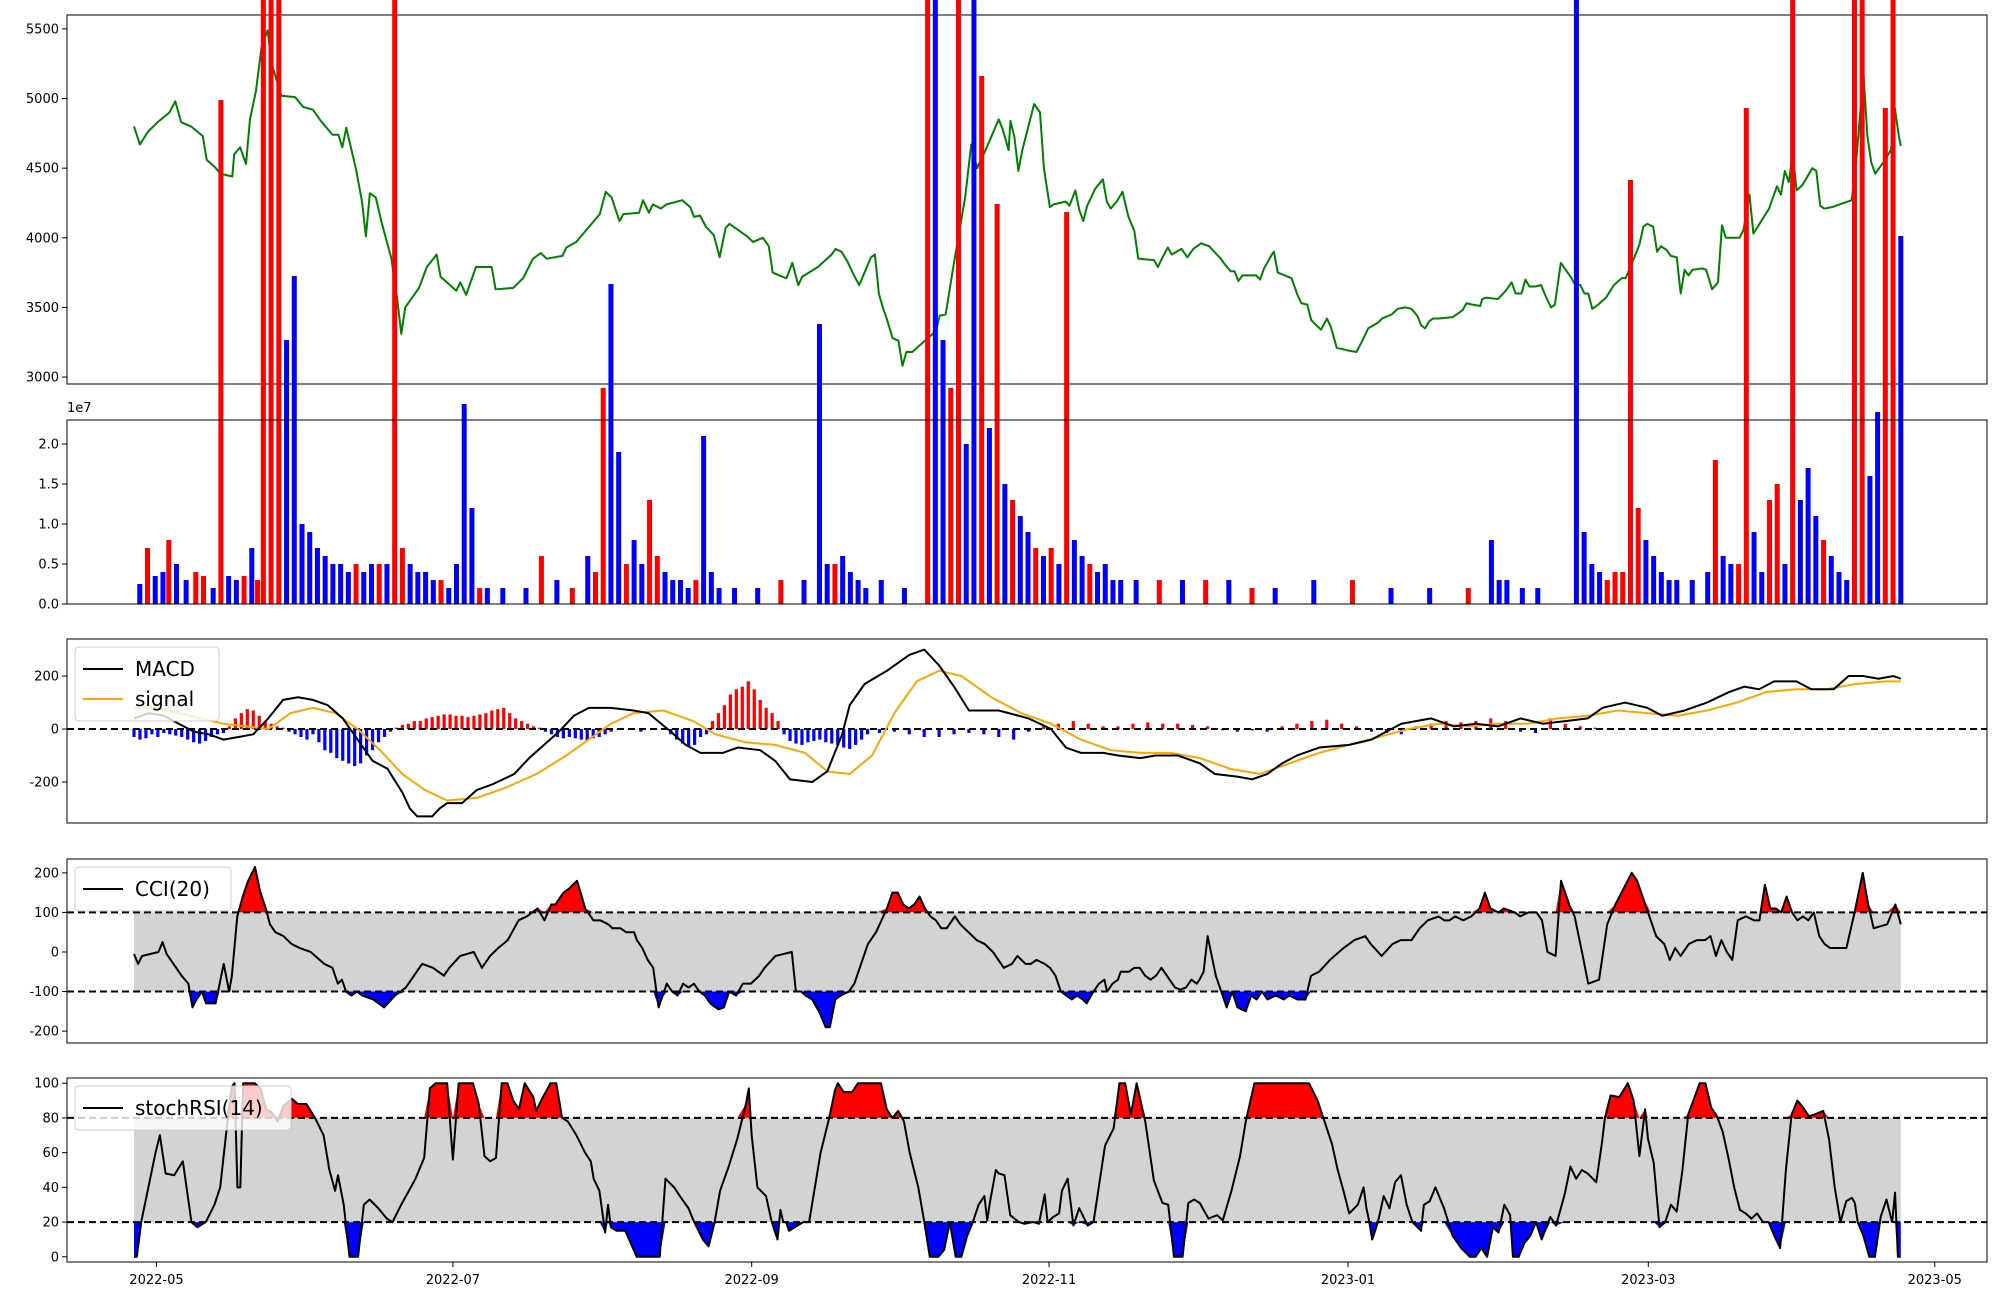 The width and height of the screenshot is (2000, 1300). I want to click on cci-frame, so click(1027, 951).